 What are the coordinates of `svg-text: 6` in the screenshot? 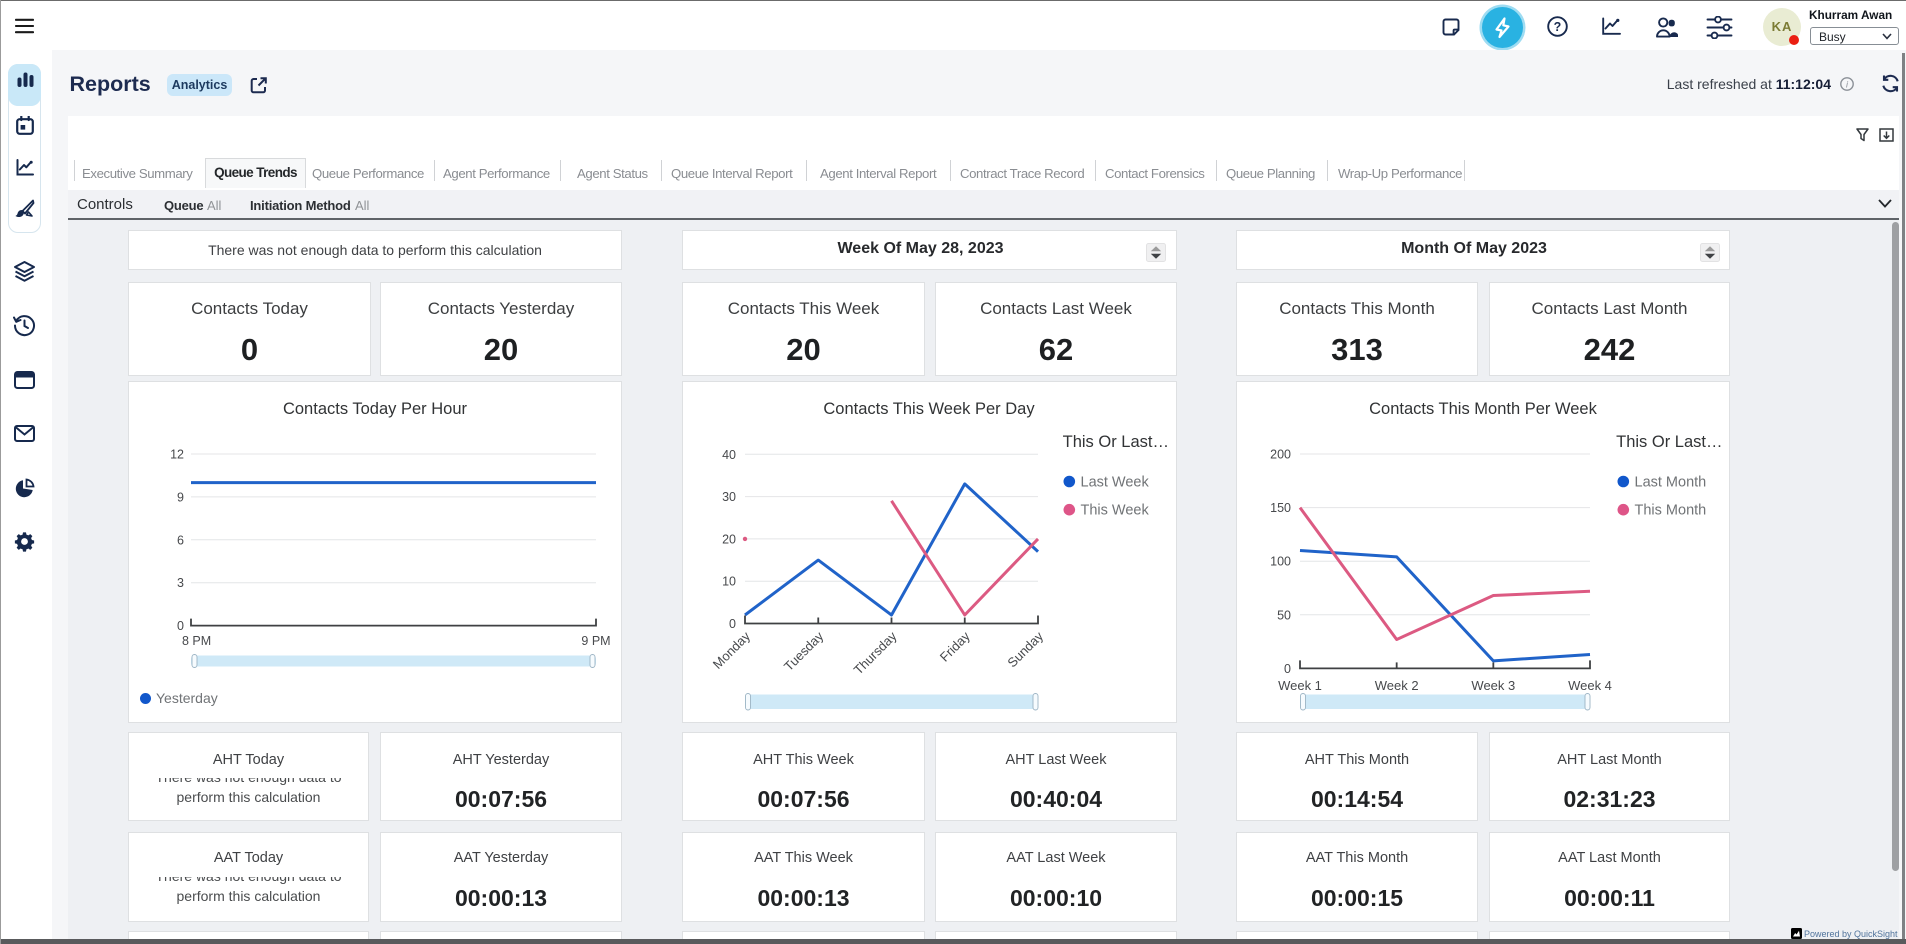 It's located at (180, 540).